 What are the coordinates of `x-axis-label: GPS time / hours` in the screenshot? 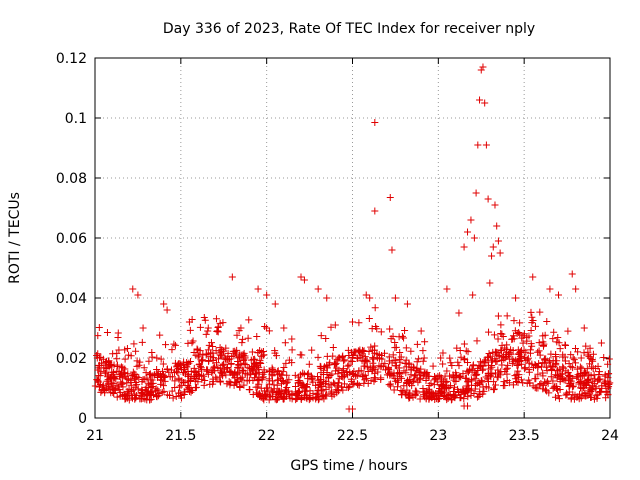 It's located at (348, 466).